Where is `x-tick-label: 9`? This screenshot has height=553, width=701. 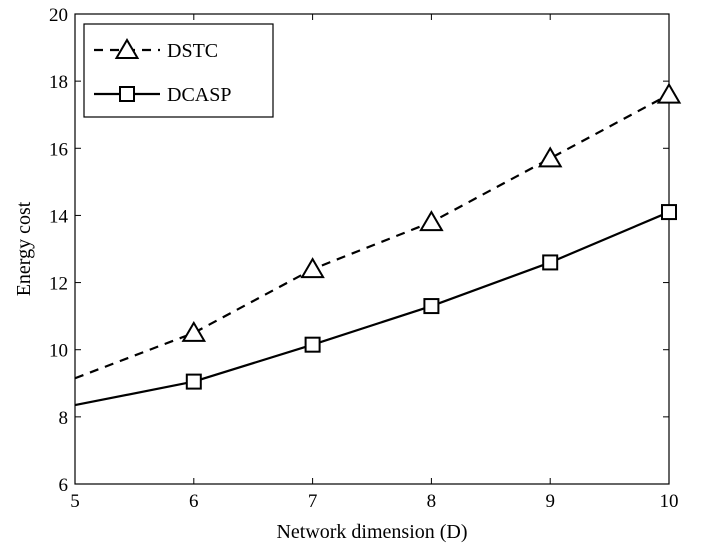
x-tick-label: 9 is located at coordinates (550, 501).